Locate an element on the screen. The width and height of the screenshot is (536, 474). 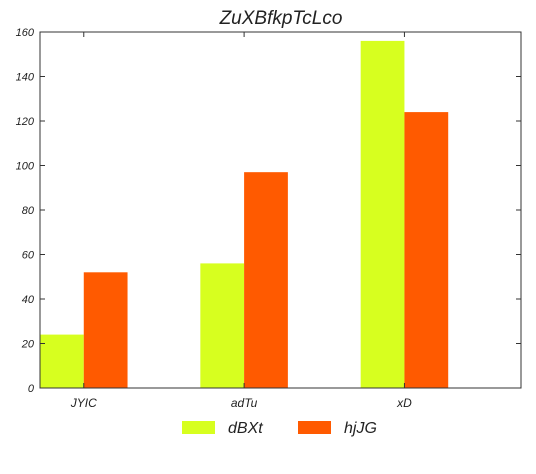
y-tick-label: 40 is located at coordinates (28, 300).